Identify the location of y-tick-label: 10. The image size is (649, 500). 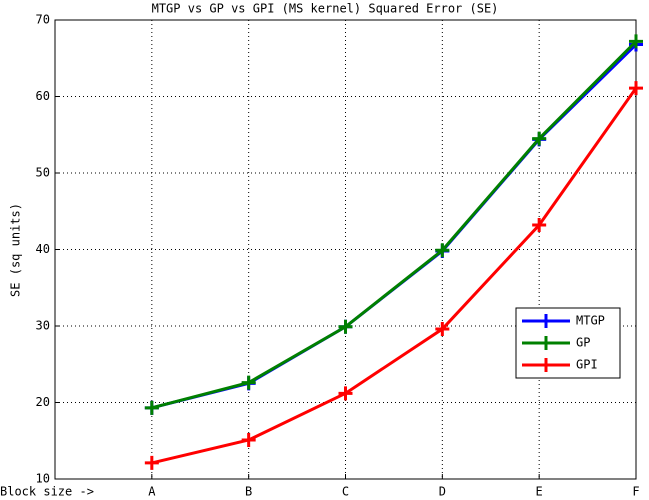
(43, 479).